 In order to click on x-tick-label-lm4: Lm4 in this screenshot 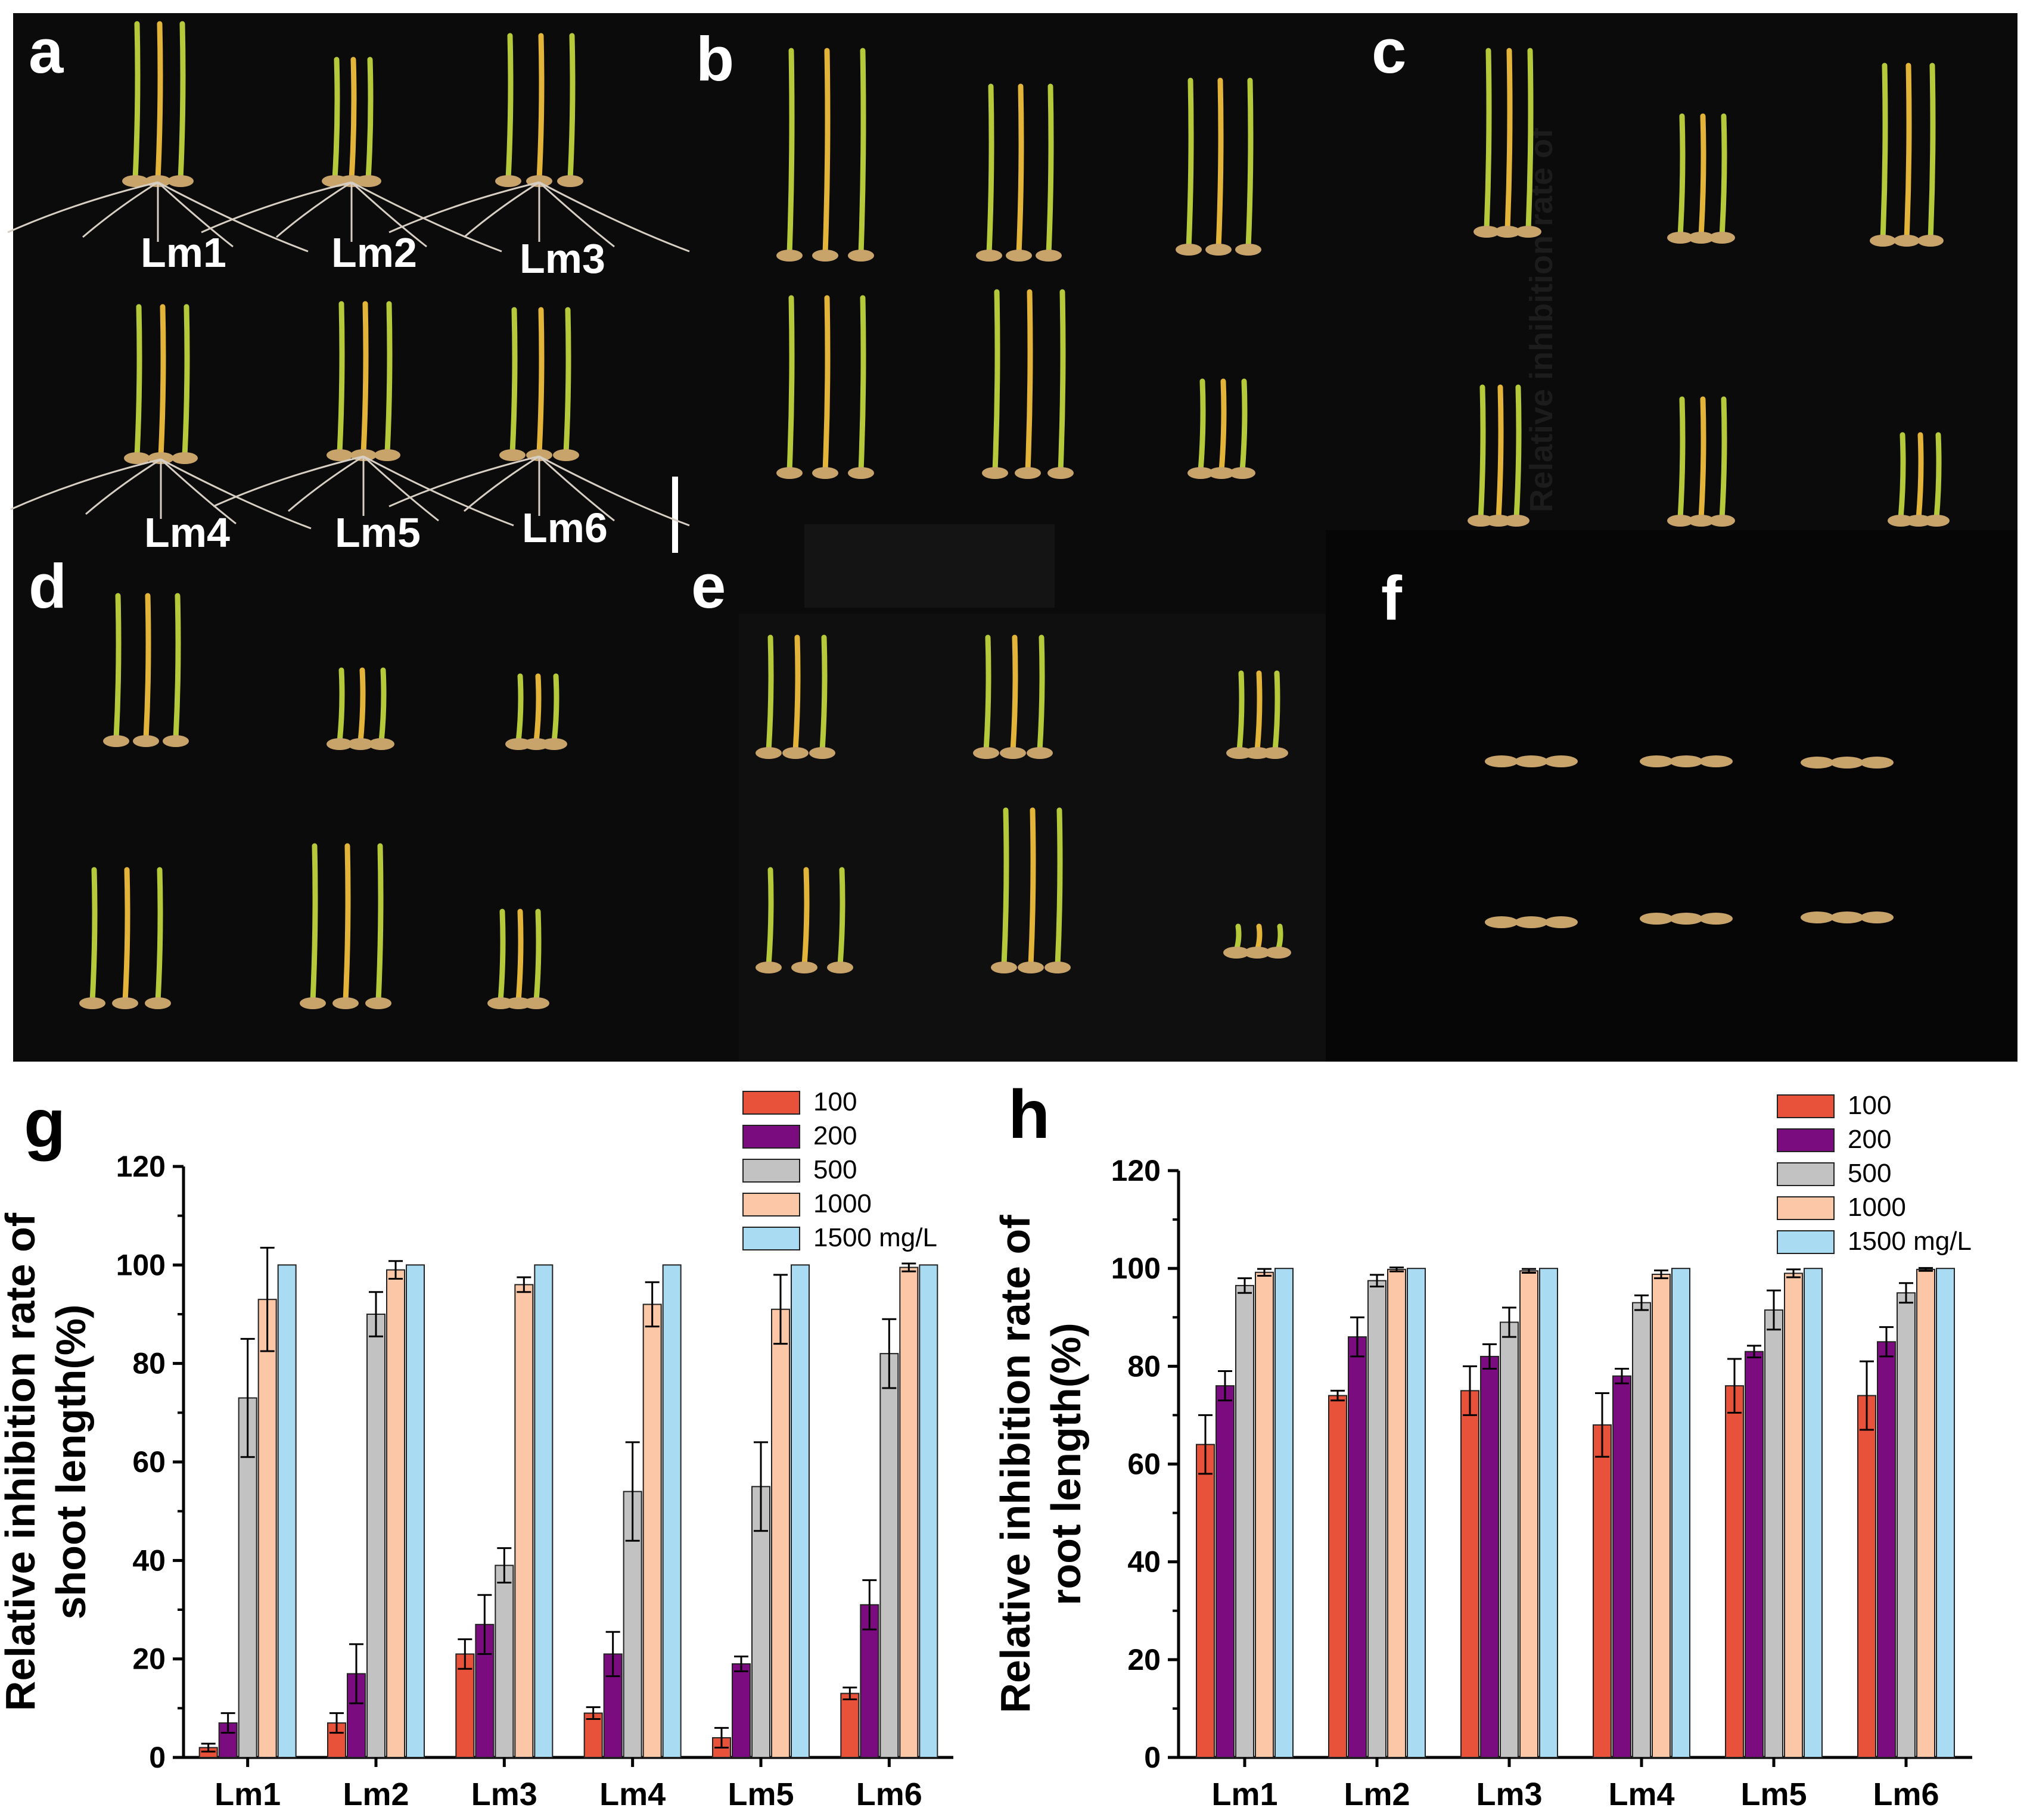, I will do `click(1641, 1794)`.